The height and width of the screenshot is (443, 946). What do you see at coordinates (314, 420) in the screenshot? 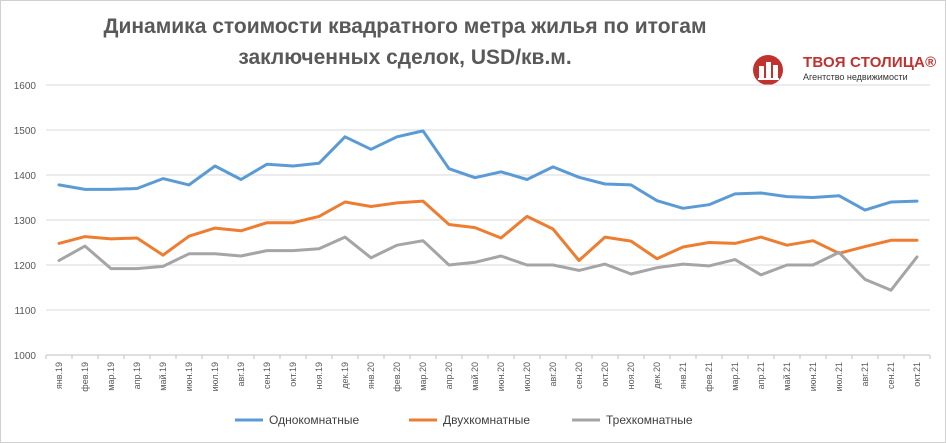
I see `legend-label-1: Однокомнатные` at bounding box center [314, 420].